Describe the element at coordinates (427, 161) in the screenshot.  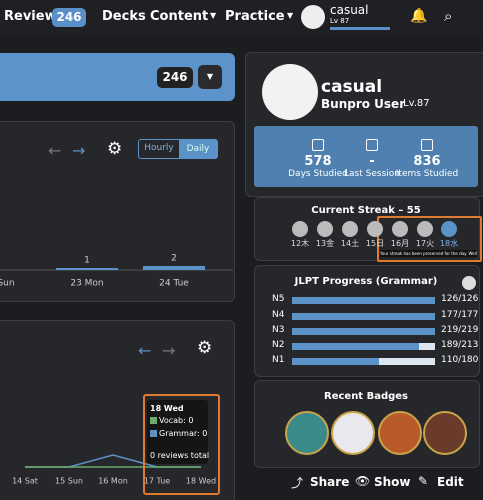
I see `stat-value: 836` at that location.